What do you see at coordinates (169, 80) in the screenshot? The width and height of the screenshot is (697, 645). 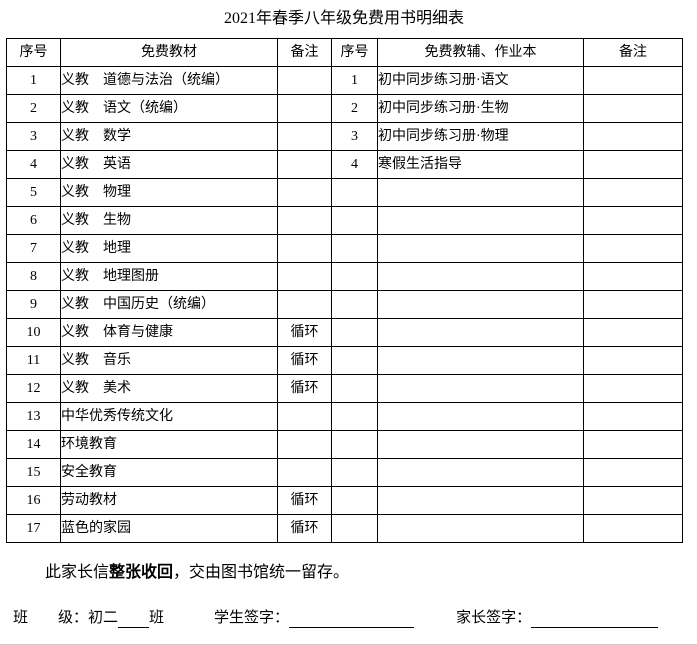 I see `cell-textbook: 义教 道德与法治（统编）` at bounding box center [169, 80].